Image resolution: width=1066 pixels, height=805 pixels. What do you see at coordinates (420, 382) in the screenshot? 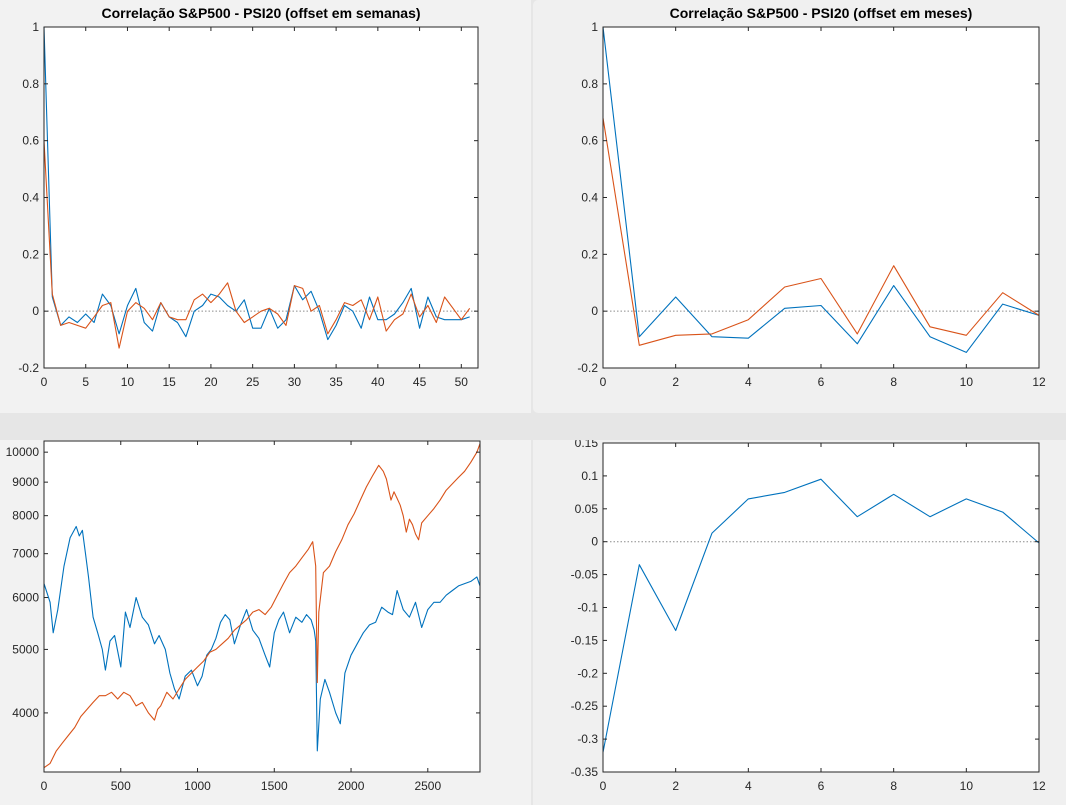
I see `x-tick-label: 45` at bounding box center [420, 382].